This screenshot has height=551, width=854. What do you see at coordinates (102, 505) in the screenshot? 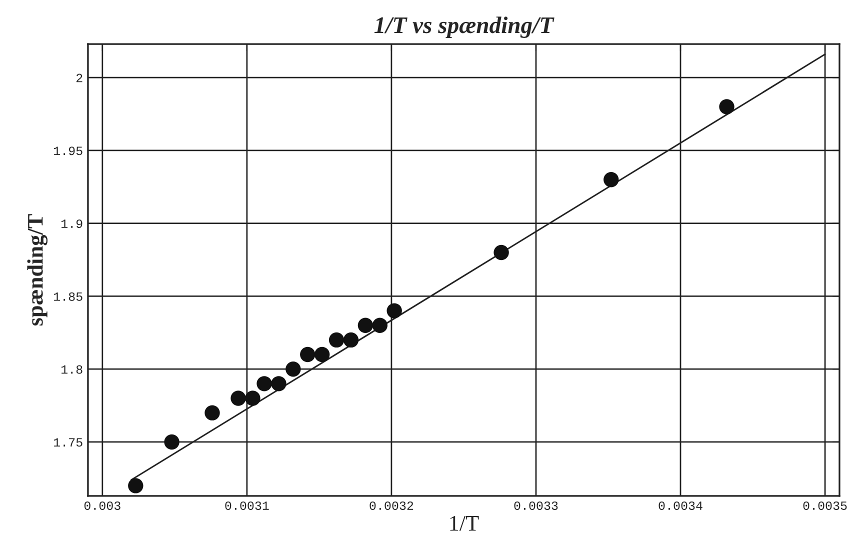
I see `x-tick-label: 0.003` at bounding box center [102, 505].